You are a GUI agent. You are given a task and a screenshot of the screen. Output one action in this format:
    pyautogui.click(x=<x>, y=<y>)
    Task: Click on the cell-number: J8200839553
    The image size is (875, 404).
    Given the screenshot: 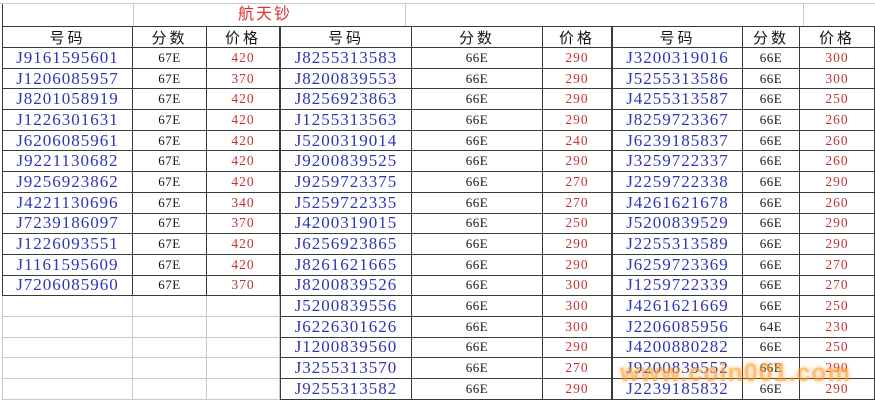 What is the action you would take?
    pyautogui.click(x=346, y=79)
    